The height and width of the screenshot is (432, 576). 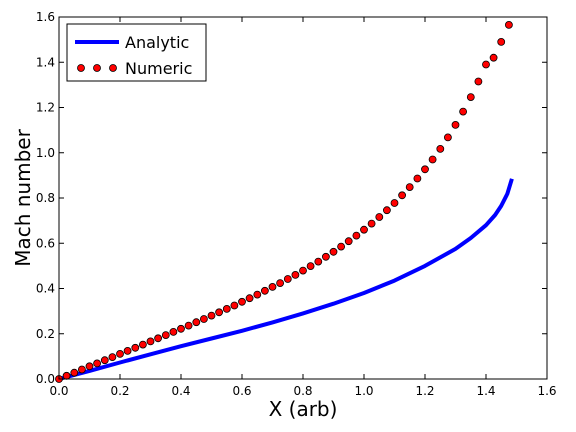 What do you see at coordinates (23, 197) in the screenshot?
I see `y-axis-label: Mach number` at bounding box center [23, 197].